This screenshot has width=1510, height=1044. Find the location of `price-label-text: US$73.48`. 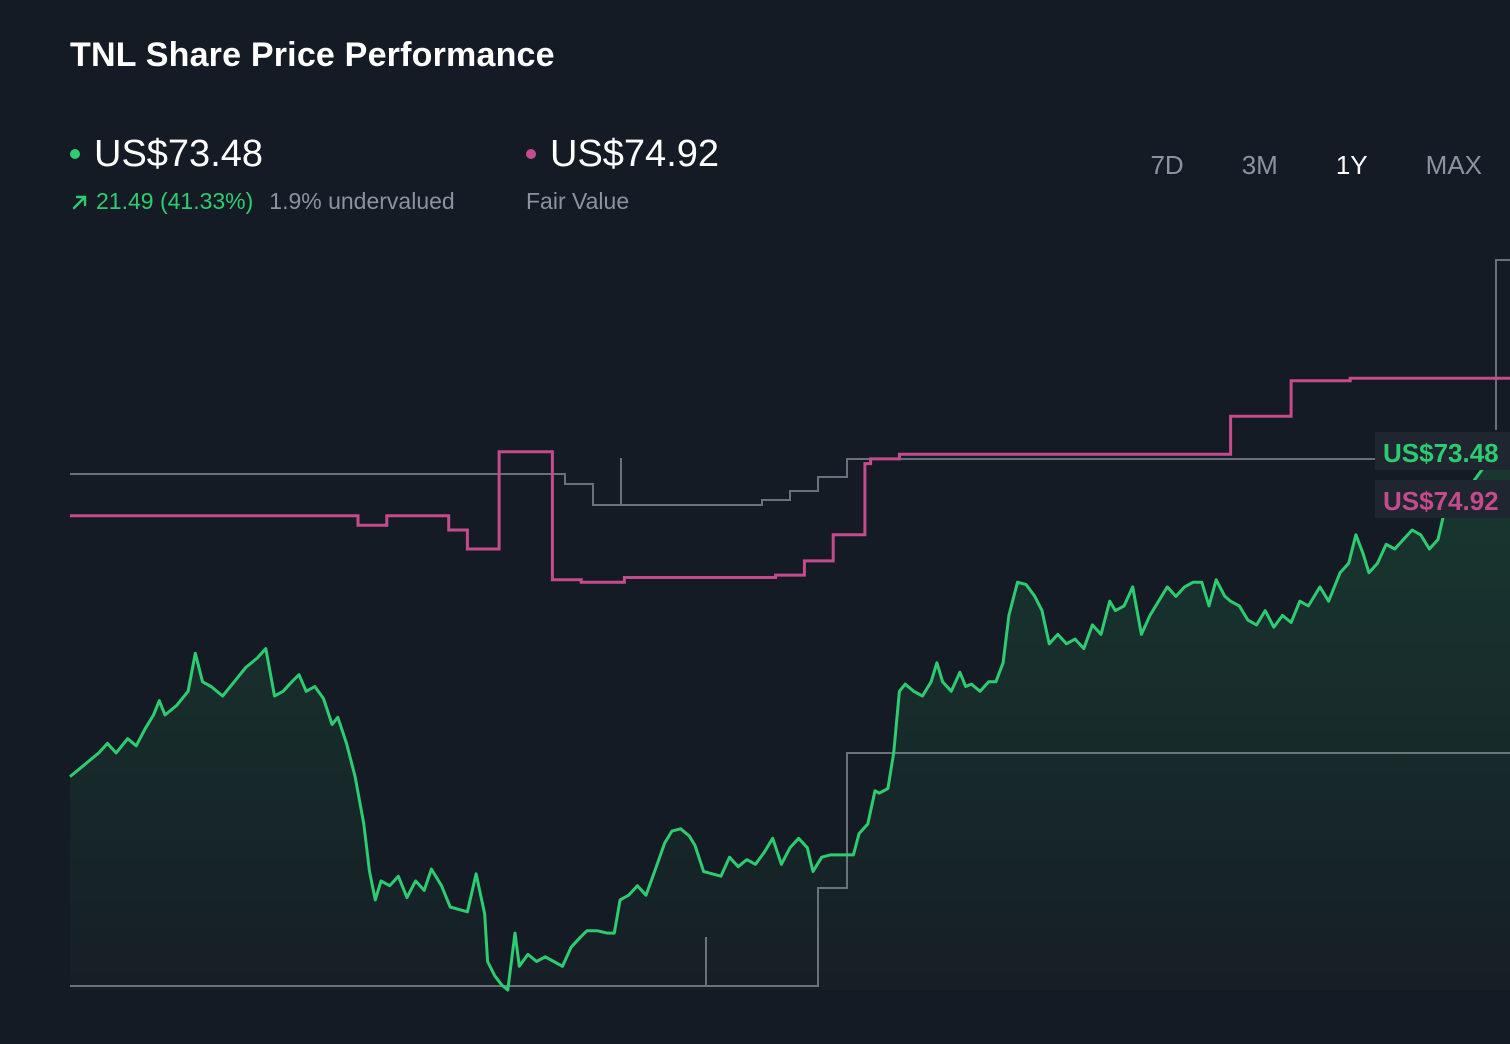

price-label-text: US$73.48 is located at coordinates (1441, 453).